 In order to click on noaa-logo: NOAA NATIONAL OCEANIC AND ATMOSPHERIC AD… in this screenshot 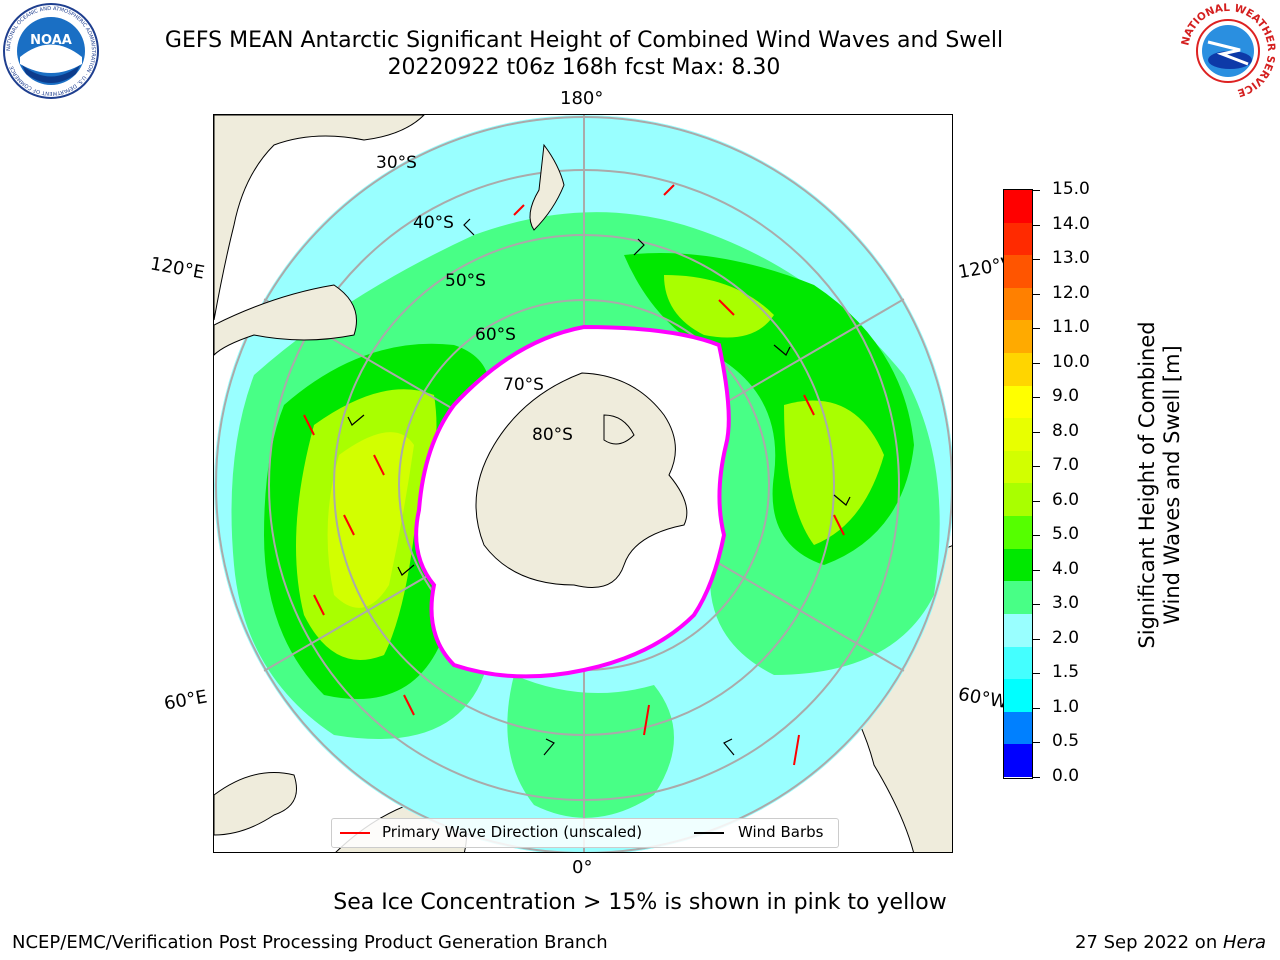, I will do `click(51, 51)`.